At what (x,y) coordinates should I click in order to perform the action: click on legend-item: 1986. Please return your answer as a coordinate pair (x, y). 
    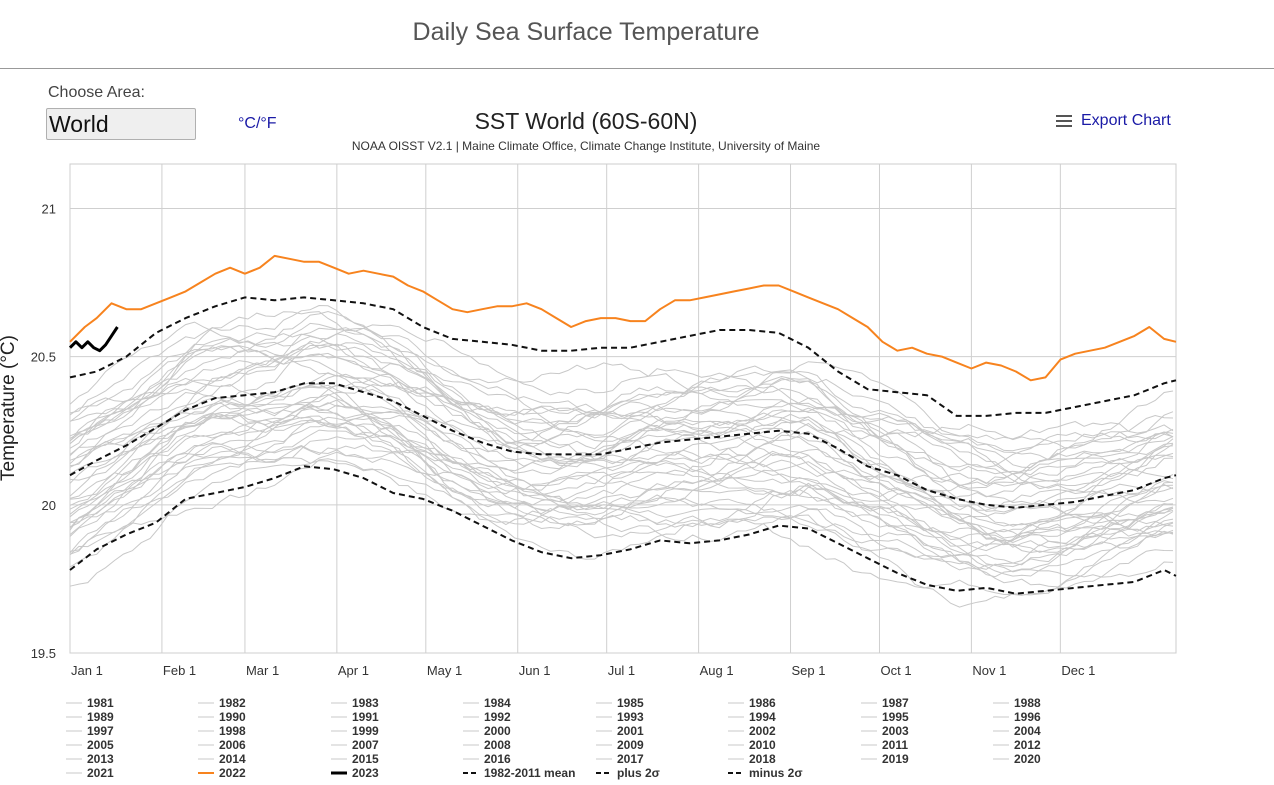
    Looking at the image, I should click on (762, 703).